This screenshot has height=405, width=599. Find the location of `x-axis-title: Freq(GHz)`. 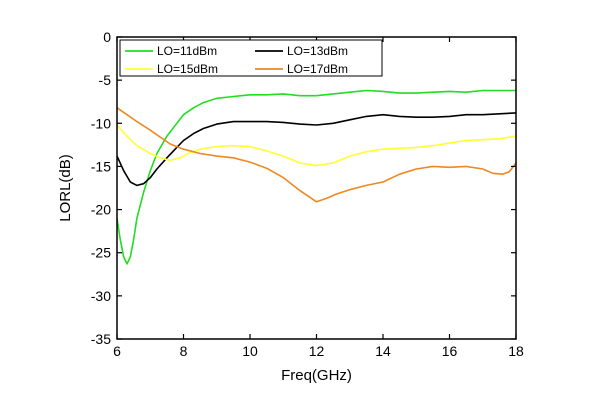

x-axis-title: Freq(GHz) is located at coordinates (316, 375).